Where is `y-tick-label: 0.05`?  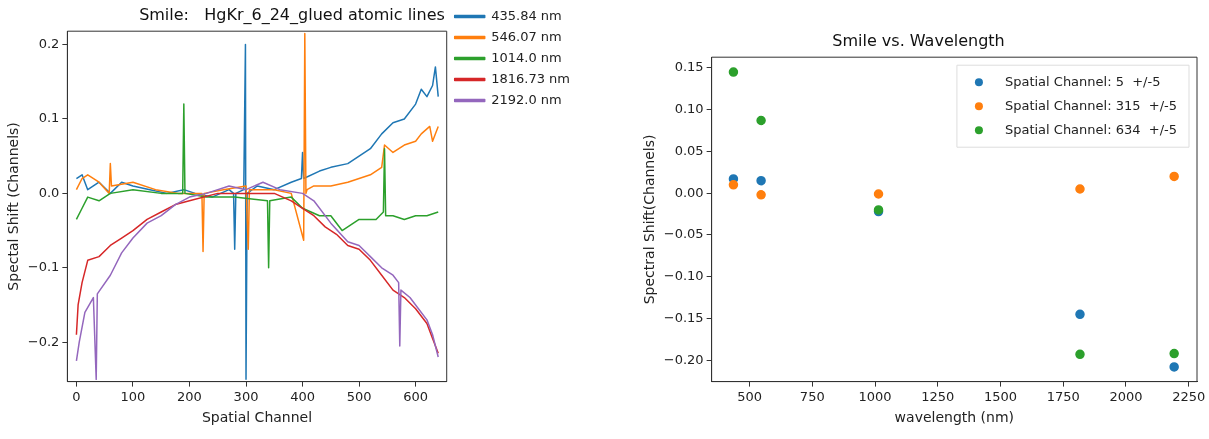 y-tick-label: 0.05 is located at coordinates (689, 150).